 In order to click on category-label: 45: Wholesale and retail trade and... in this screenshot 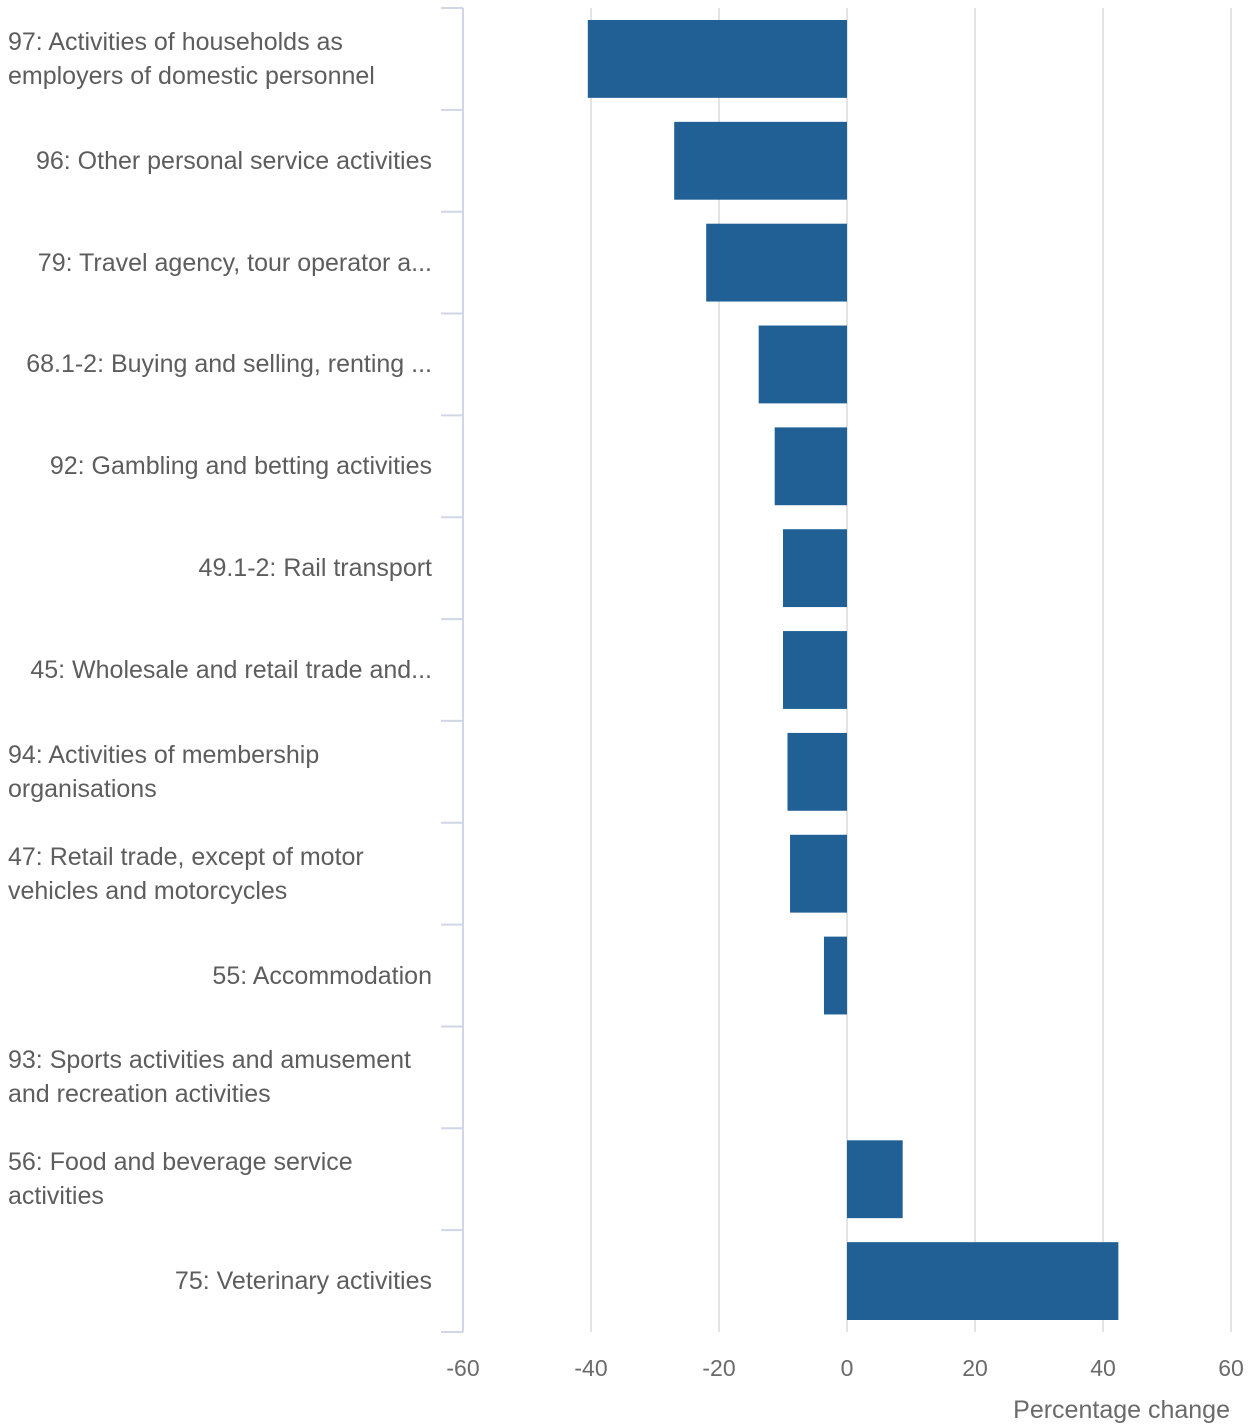, I will do `click(231, 670)`.